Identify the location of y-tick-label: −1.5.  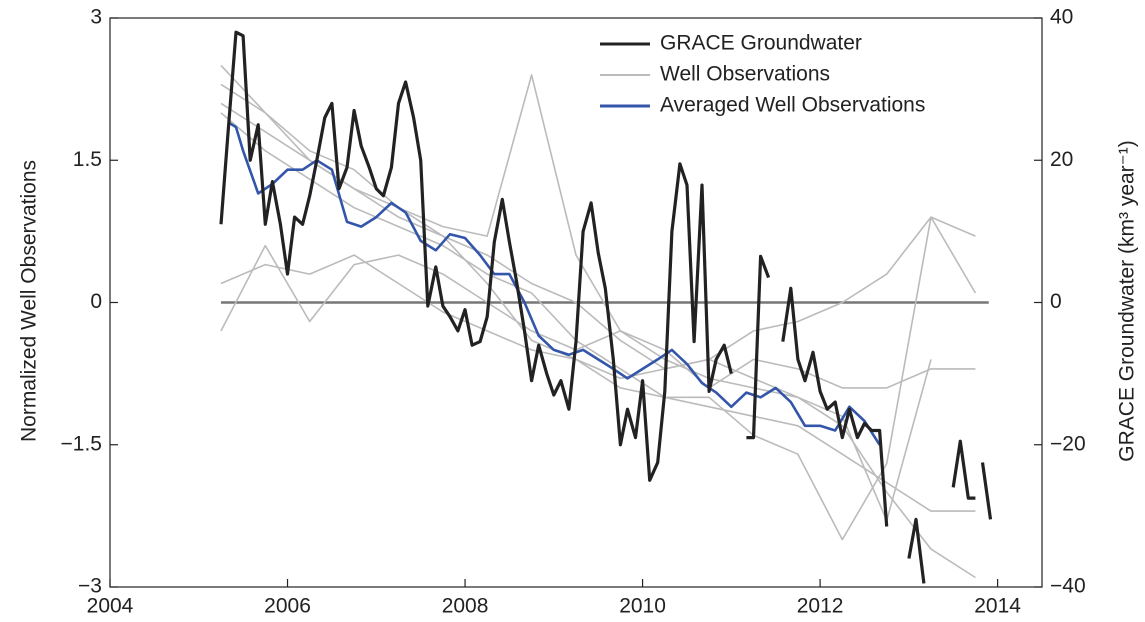
(81, 443).